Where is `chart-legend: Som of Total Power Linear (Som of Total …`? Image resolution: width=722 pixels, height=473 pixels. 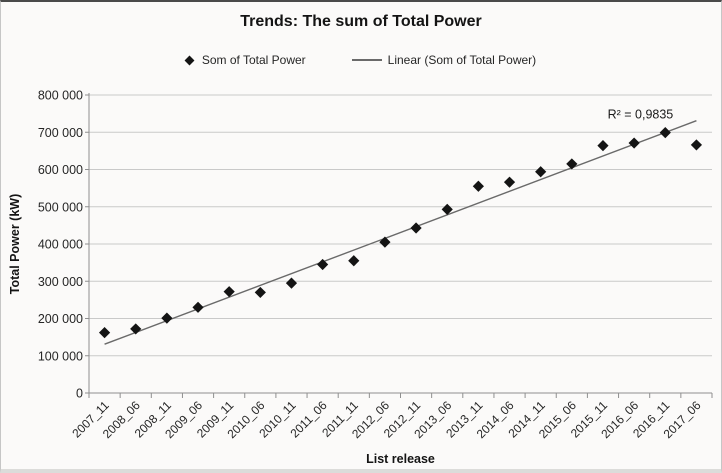 chart-legend: Som of Total Power Linear (Som of Total … is located at coordinates (361, 60).